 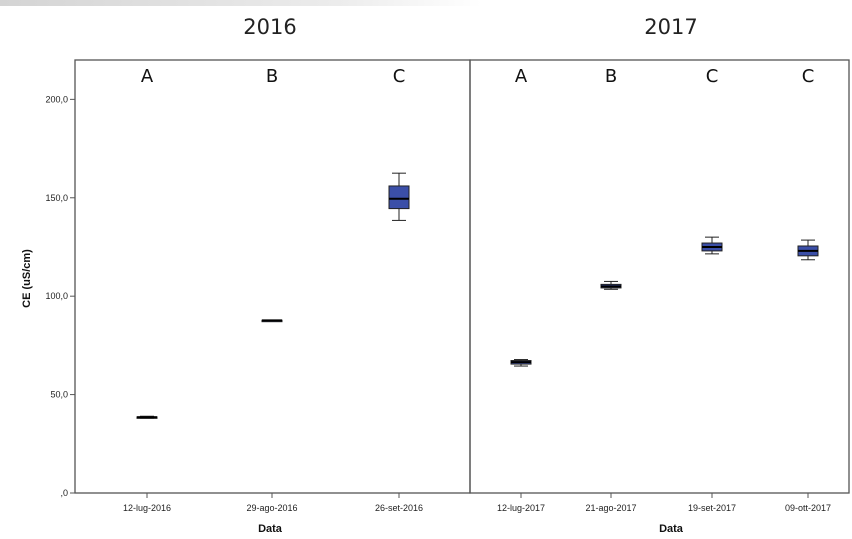 What do you see at coordinates (272, 321) in the screenshot?
I see `boxplot-29-ago-2016` at bounding box center [272, 321].